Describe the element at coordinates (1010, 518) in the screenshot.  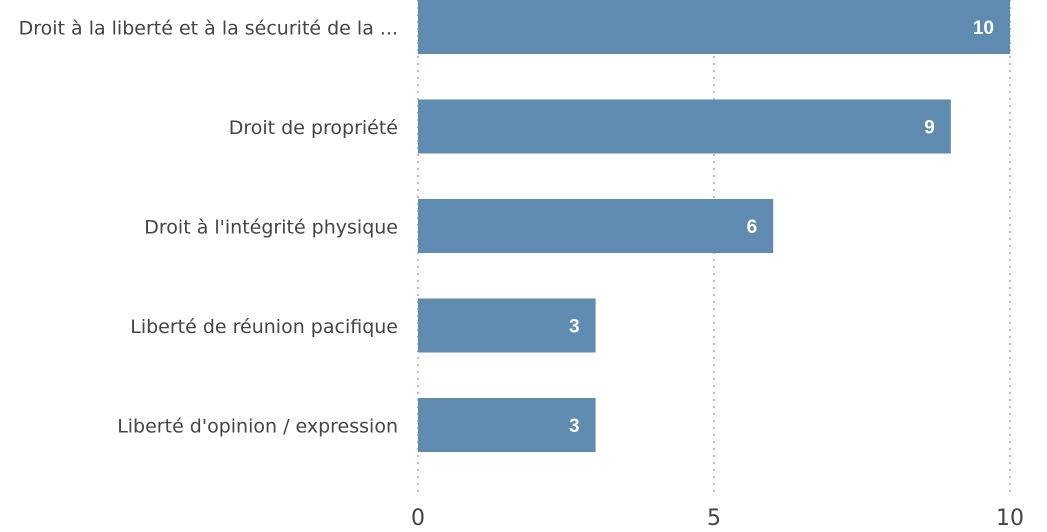
I see `x-tick-label: 10` at that location.